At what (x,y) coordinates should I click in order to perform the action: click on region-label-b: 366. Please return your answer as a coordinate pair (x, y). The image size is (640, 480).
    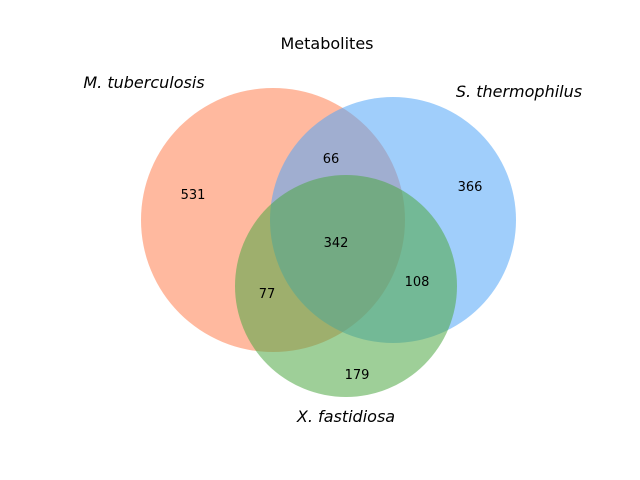
    Looking at the image, I should click on (470, 187).